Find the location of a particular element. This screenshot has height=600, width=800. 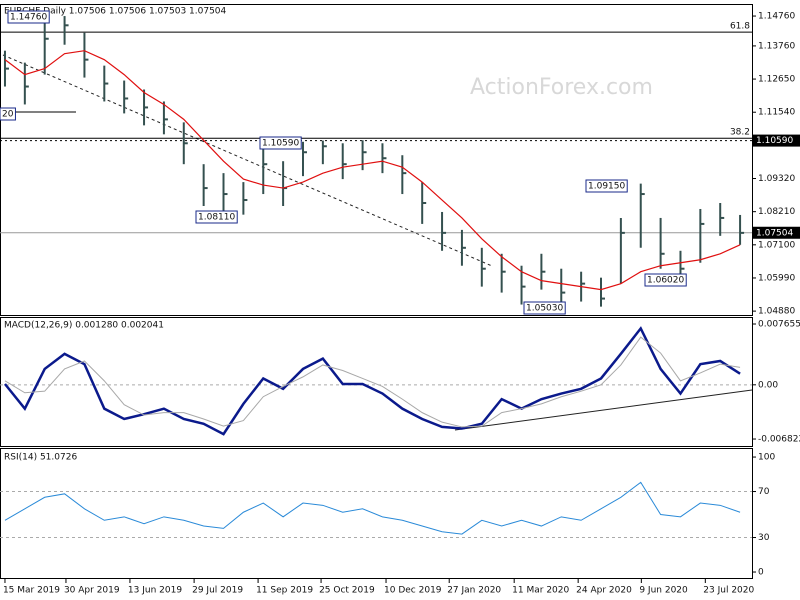

fib-label: 61.8 is located at coordinates (740, 27).